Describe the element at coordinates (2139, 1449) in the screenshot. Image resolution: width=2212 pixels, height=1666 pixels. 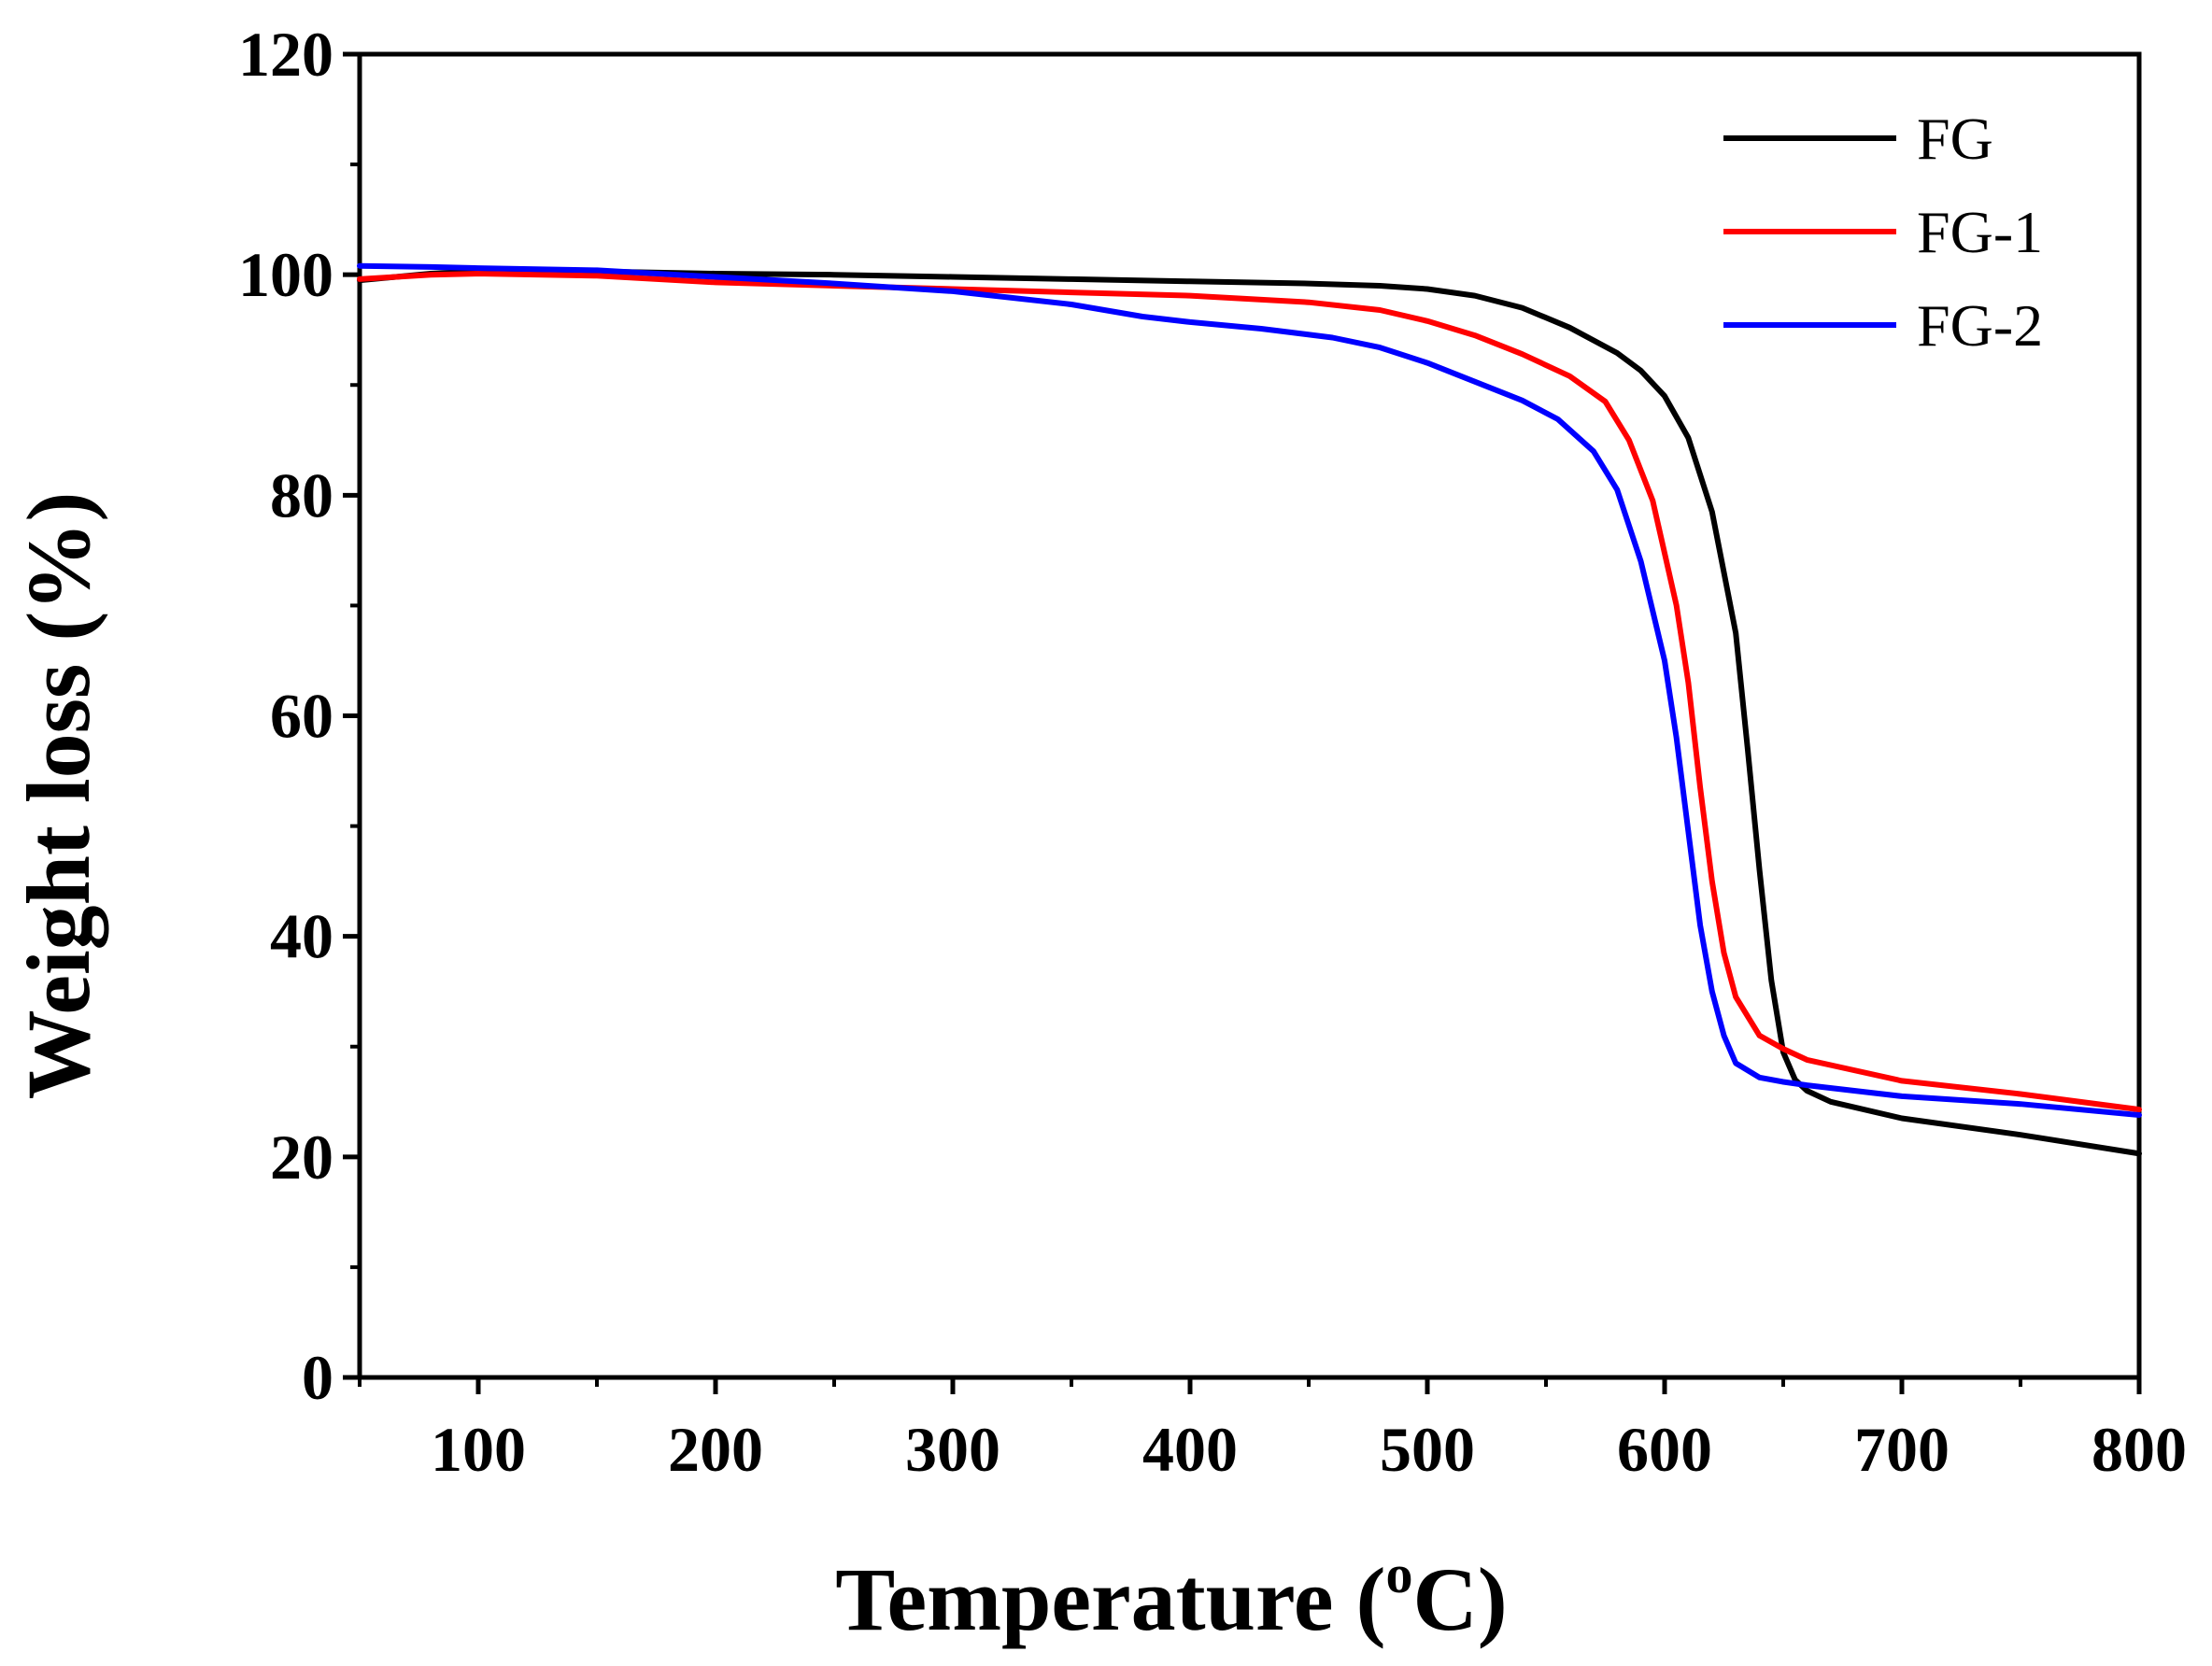
I see `x-tick-label: 800` at that location.